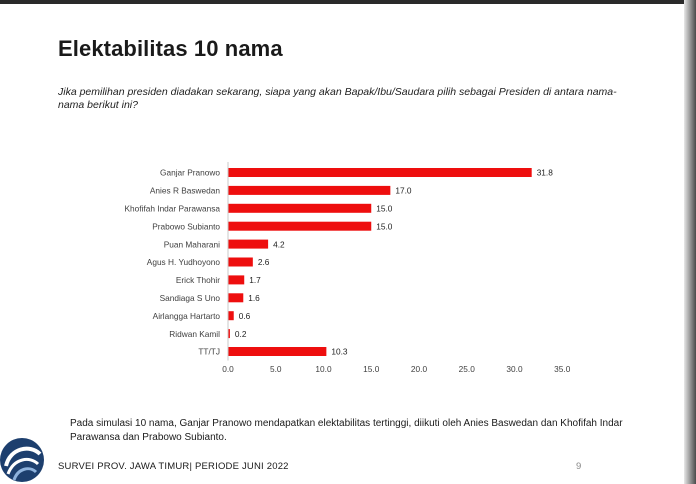 This screenshot has height=484, width=696. I want to click on category-label: Puan Maharani, so click(192, 244).